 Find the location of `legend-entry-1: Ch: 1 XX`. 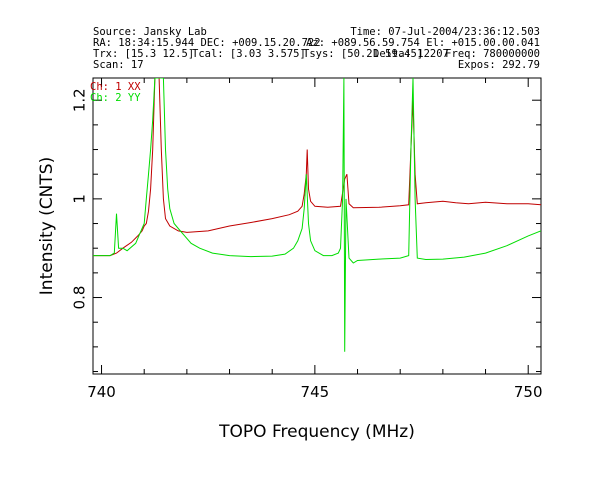

legend-entry-1: Ch: 1 XX is located at coordinates (115, 87).